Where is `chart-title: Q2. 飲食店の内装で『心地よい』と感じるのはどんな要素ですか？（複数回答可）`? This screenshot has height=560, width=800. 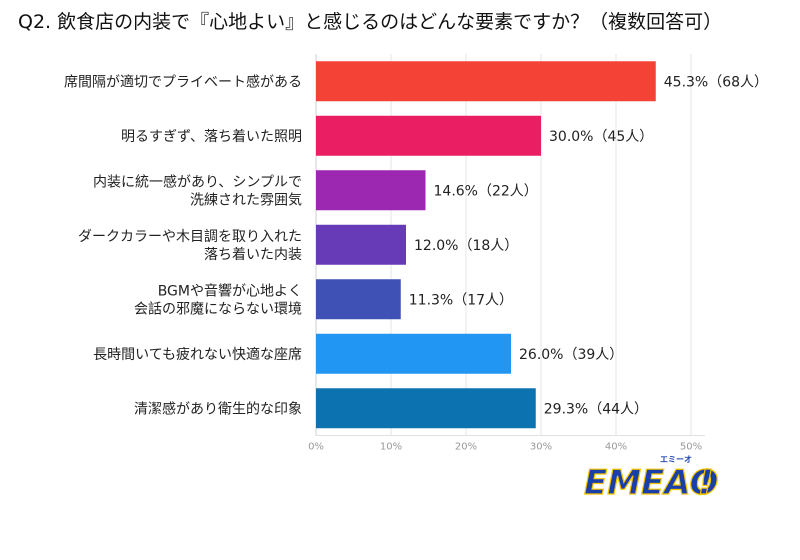
chart-title: Q2. 飲食店の内装で『心地よい』と感じるのはどんな要素ですか？（複数回答可） is located at coordinates (370, 22).